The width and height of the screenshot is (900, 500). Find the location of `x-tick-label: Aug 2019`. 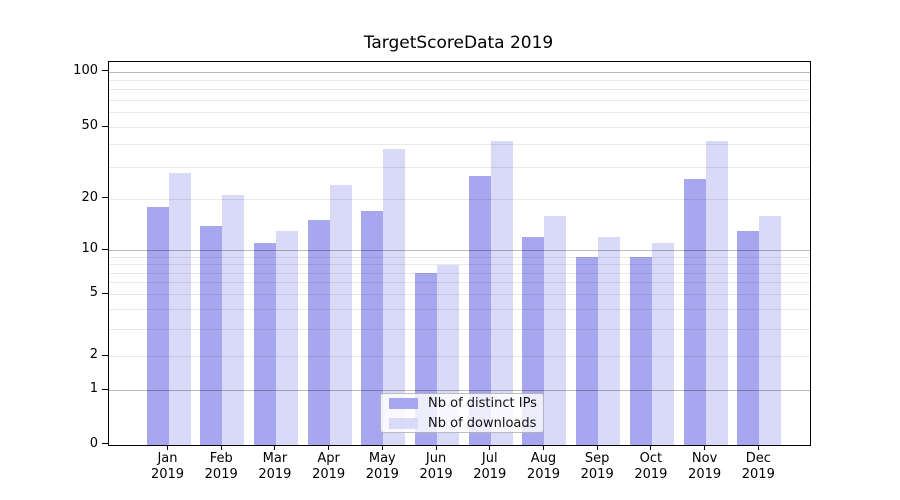

x-tick-label: Aug 2019 is located at coordinates (543, 466).